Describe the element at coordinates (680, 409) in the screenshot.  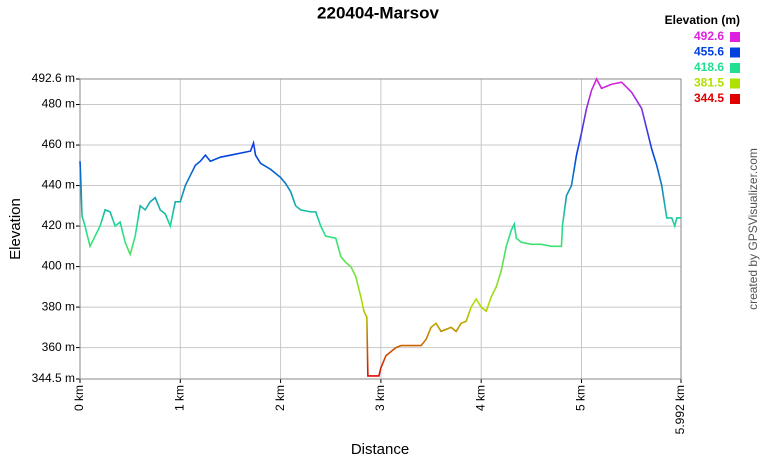
I see `x-tick-label: 5.992 km` at that location.